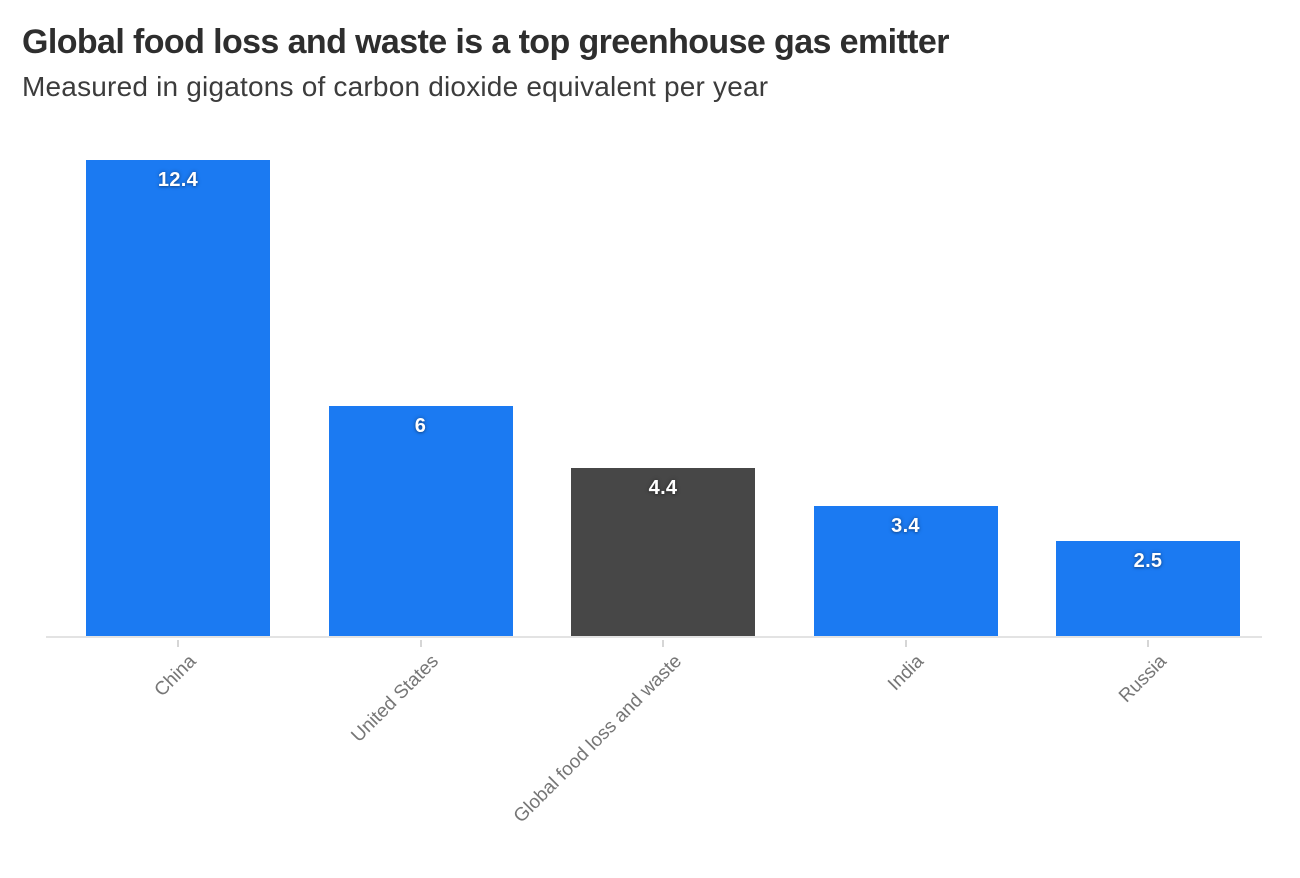 The image size is (1300, 878). What do you see at coordinates (1148, 561) in the screenshot?
I see `bar-value-label-russia: 2.5` at bounding box center [1148, 561].